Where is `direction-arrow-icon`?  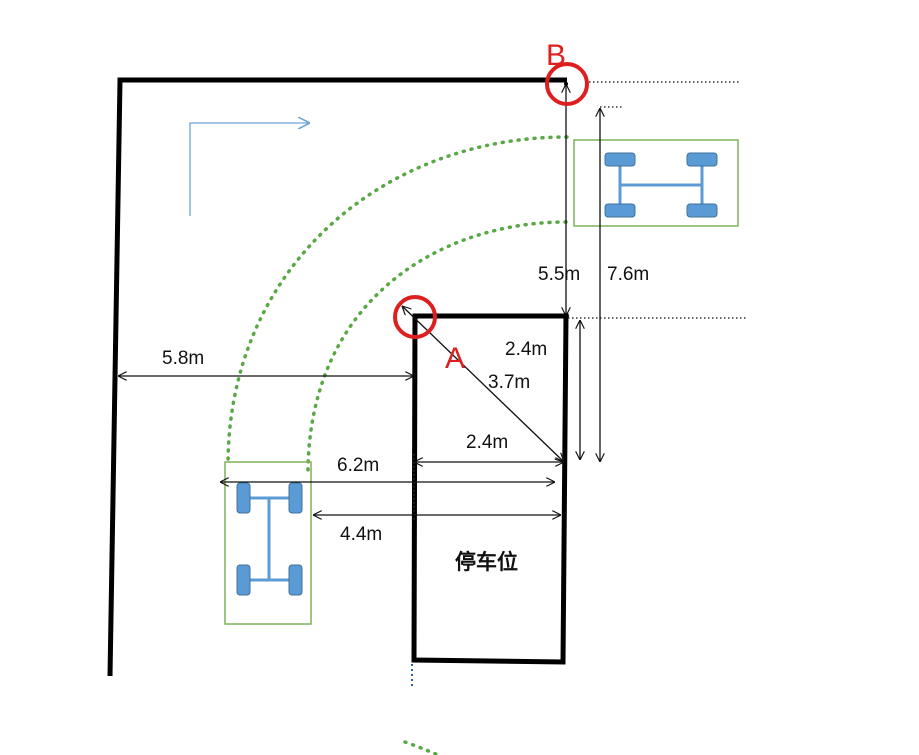 direction-arrow-icon is located at coordinates (249, 169).